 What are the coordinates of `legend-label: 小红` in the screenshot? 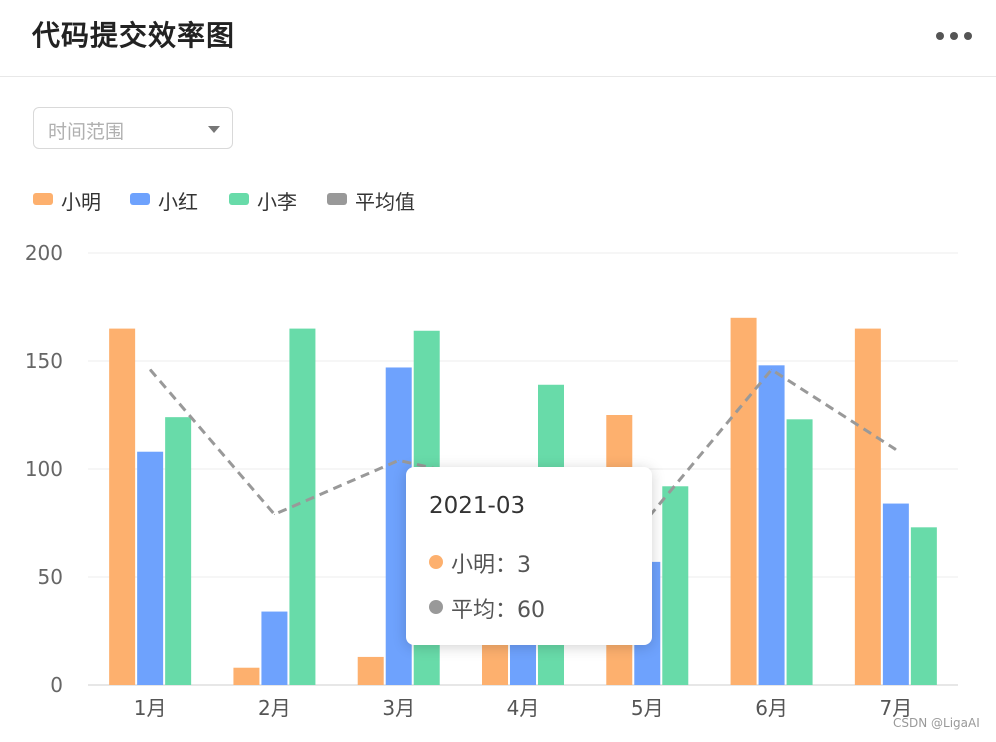 It's located at (178, 202).